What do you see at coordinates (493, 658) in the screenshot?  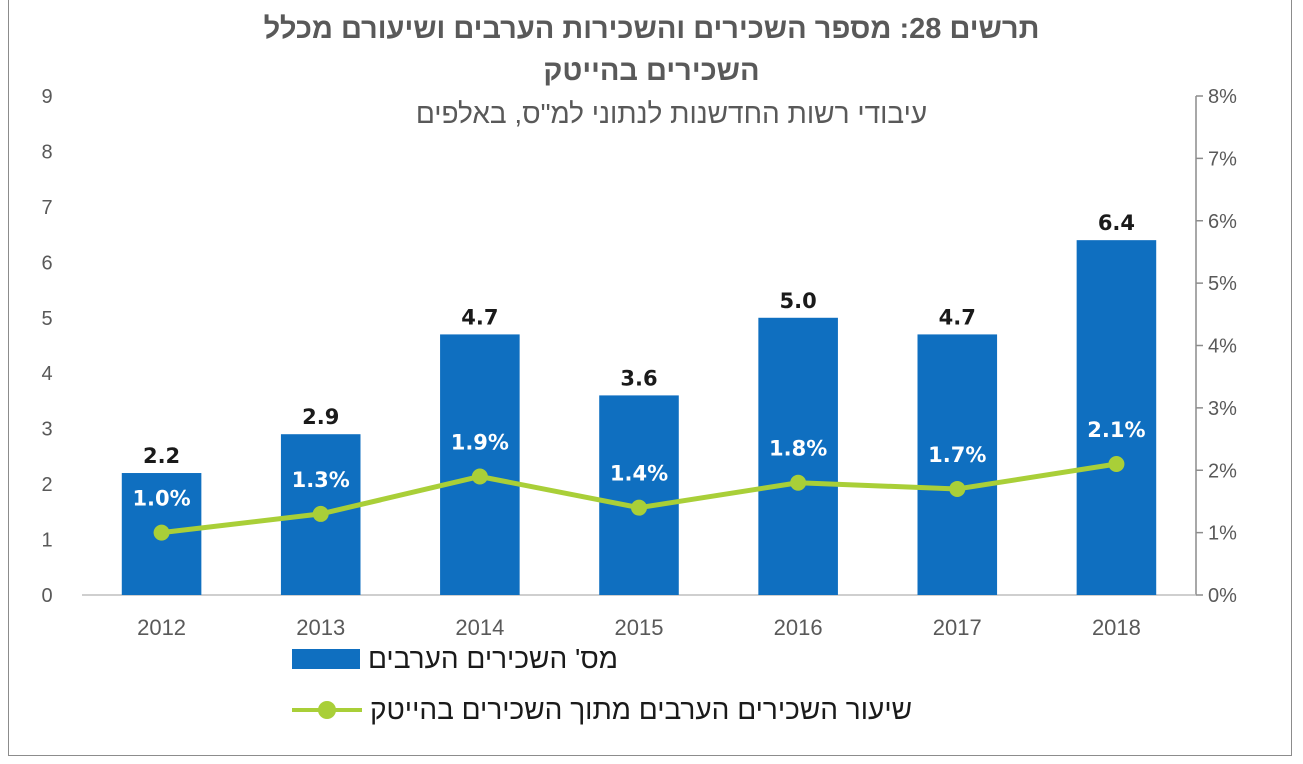 I see `legend-label-bars: מס' השכירים הערבים` at bounding box center [493, 658].